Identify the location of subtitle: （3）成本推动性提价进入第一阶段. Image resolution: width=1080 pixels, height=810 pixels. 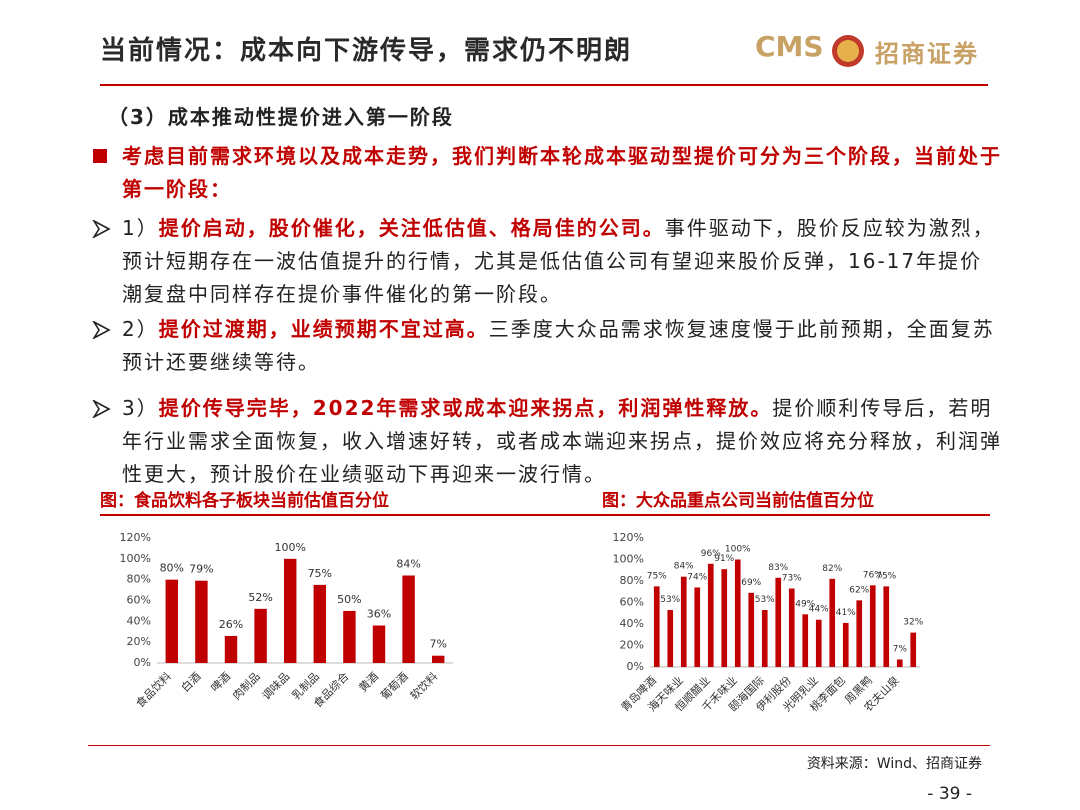
(281, 117).